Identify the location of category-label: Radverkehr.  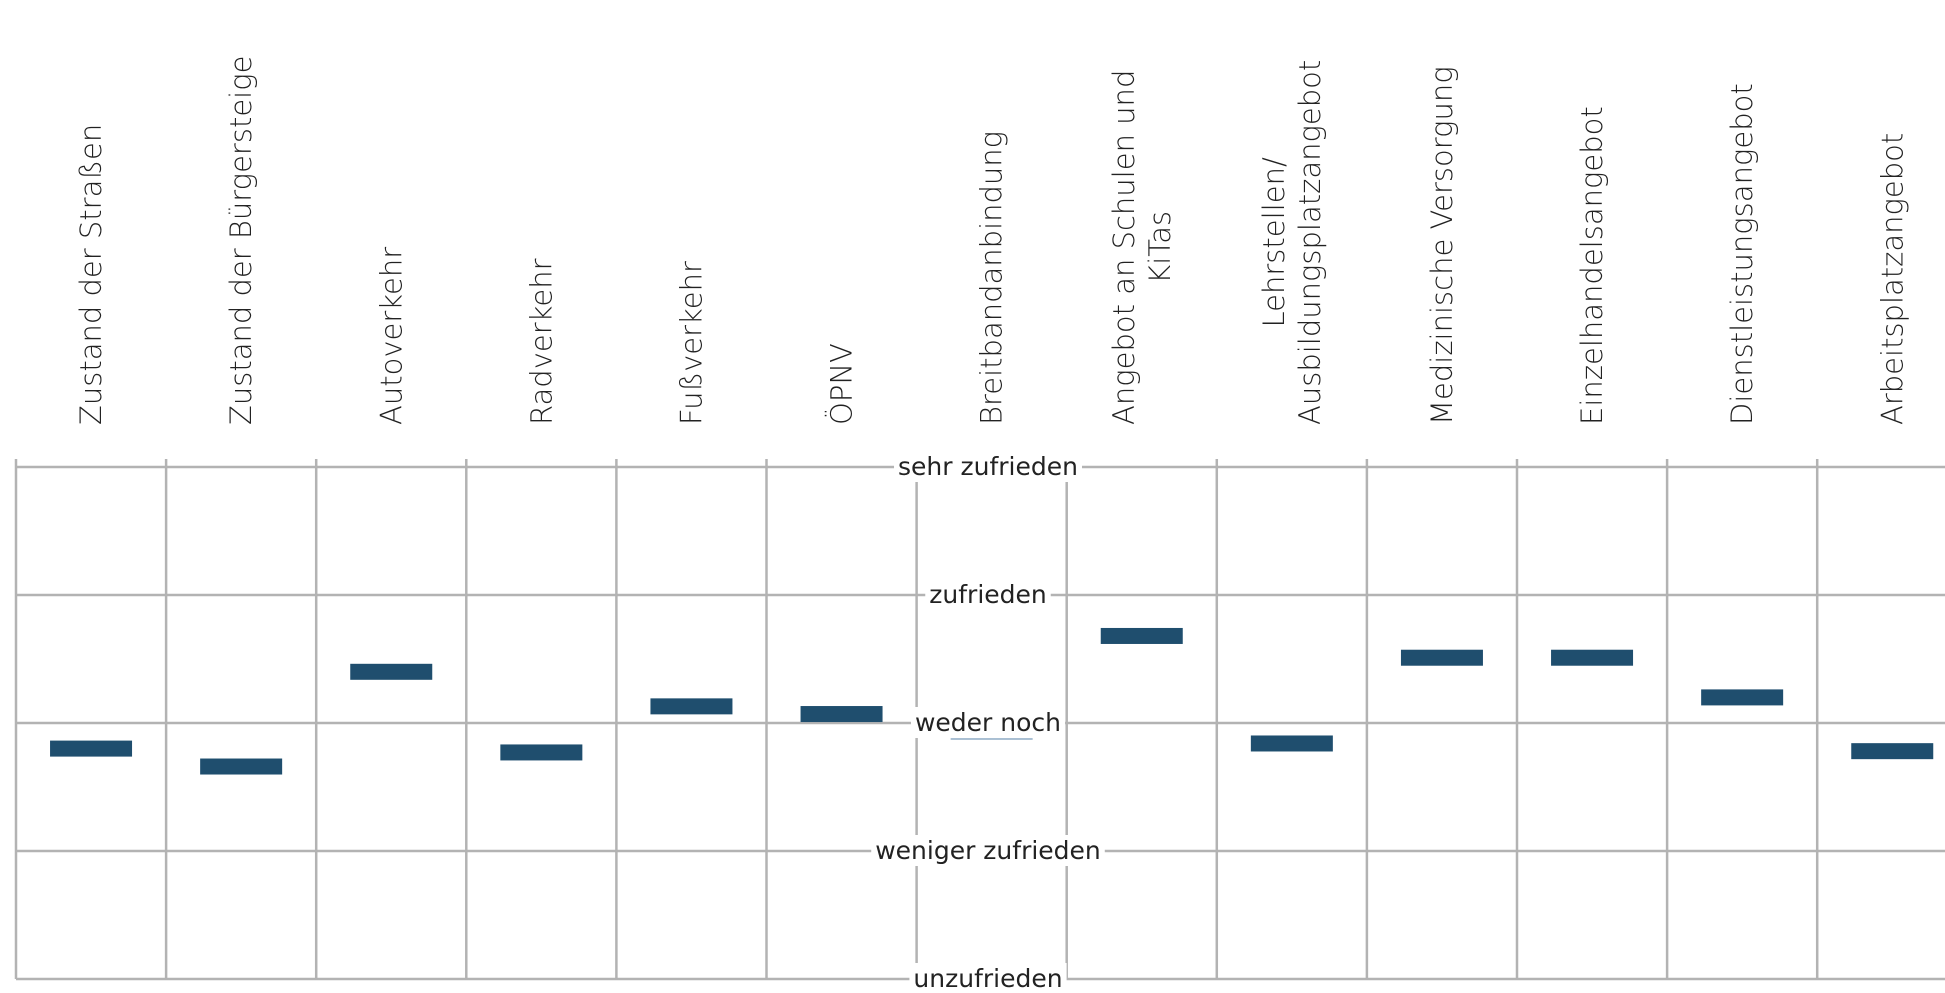
(541, 341).